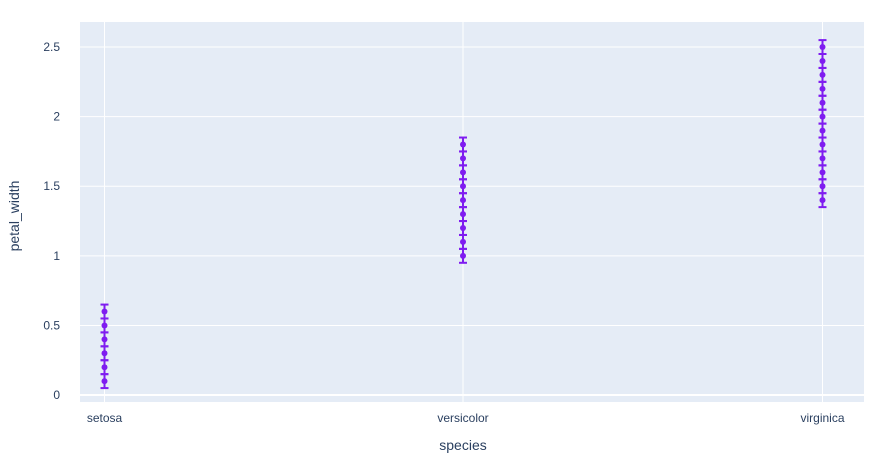 This screenshot has height=458, width=873. What do you see at coordinates (56, 256) in the screenshot?
I see `y-tick-label: 1` at bounding box center [56, 256].